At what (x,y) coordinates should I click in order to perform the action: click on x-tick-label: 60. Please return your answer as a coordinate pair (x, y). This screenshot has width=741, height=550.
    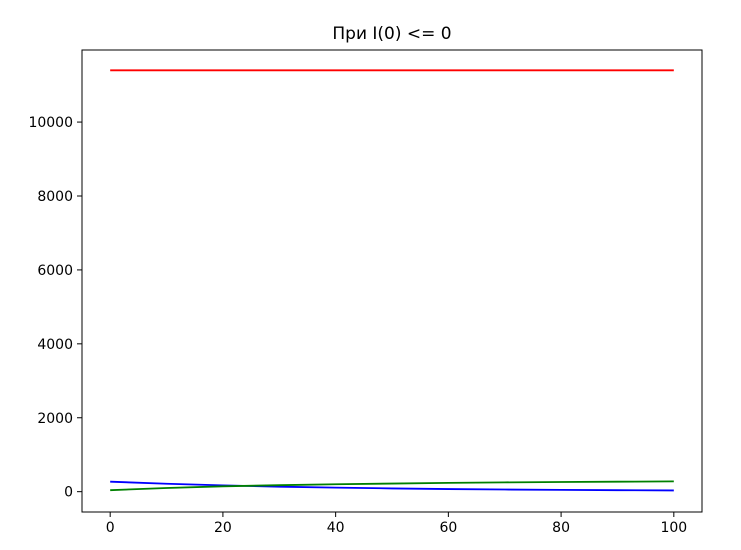
    Looking at the image, I should click on (448, 528).